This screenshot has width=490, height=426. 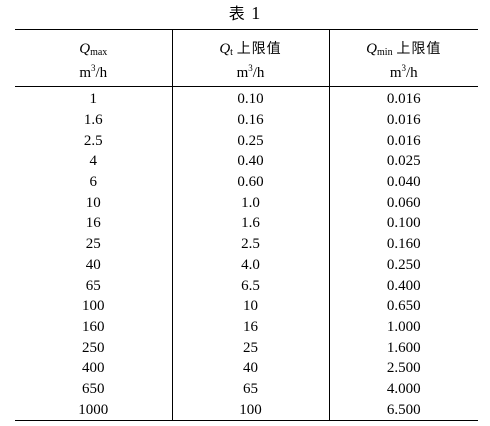 What do you see at coordinates (403, 264) in the screenshot?
I see `cell-qmin-upper-limit: 0.250` at bounding box center [403, 264].